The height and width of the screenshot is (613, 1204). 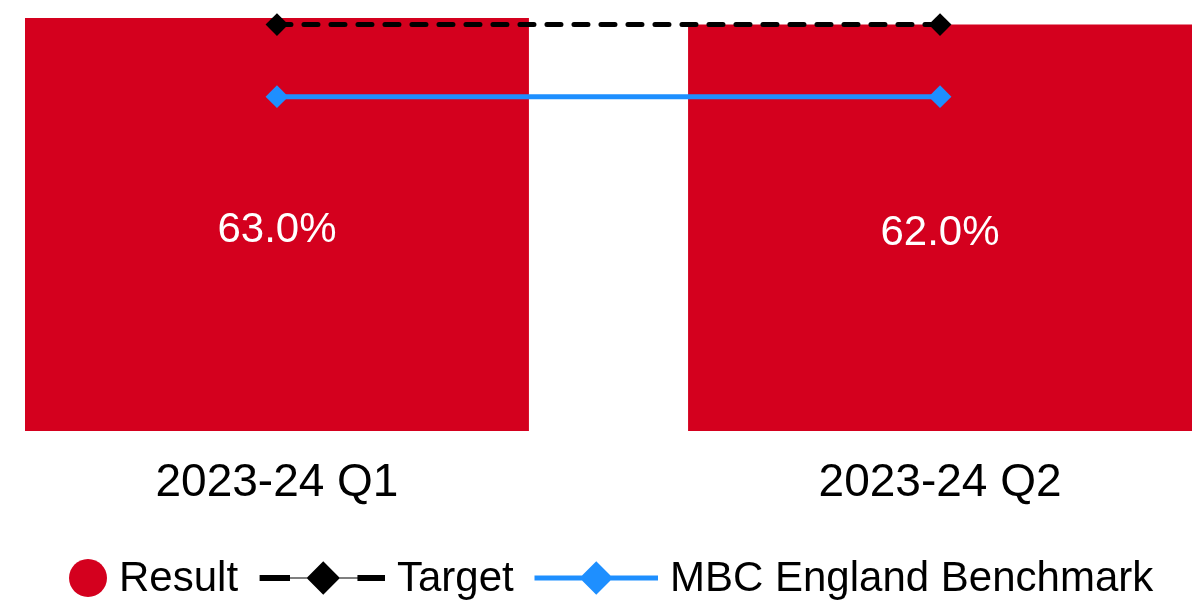 What do you see at coordinates (179, 576) in the screenshot?
I see `legend-label: Result` at bounding box center [179, 576].